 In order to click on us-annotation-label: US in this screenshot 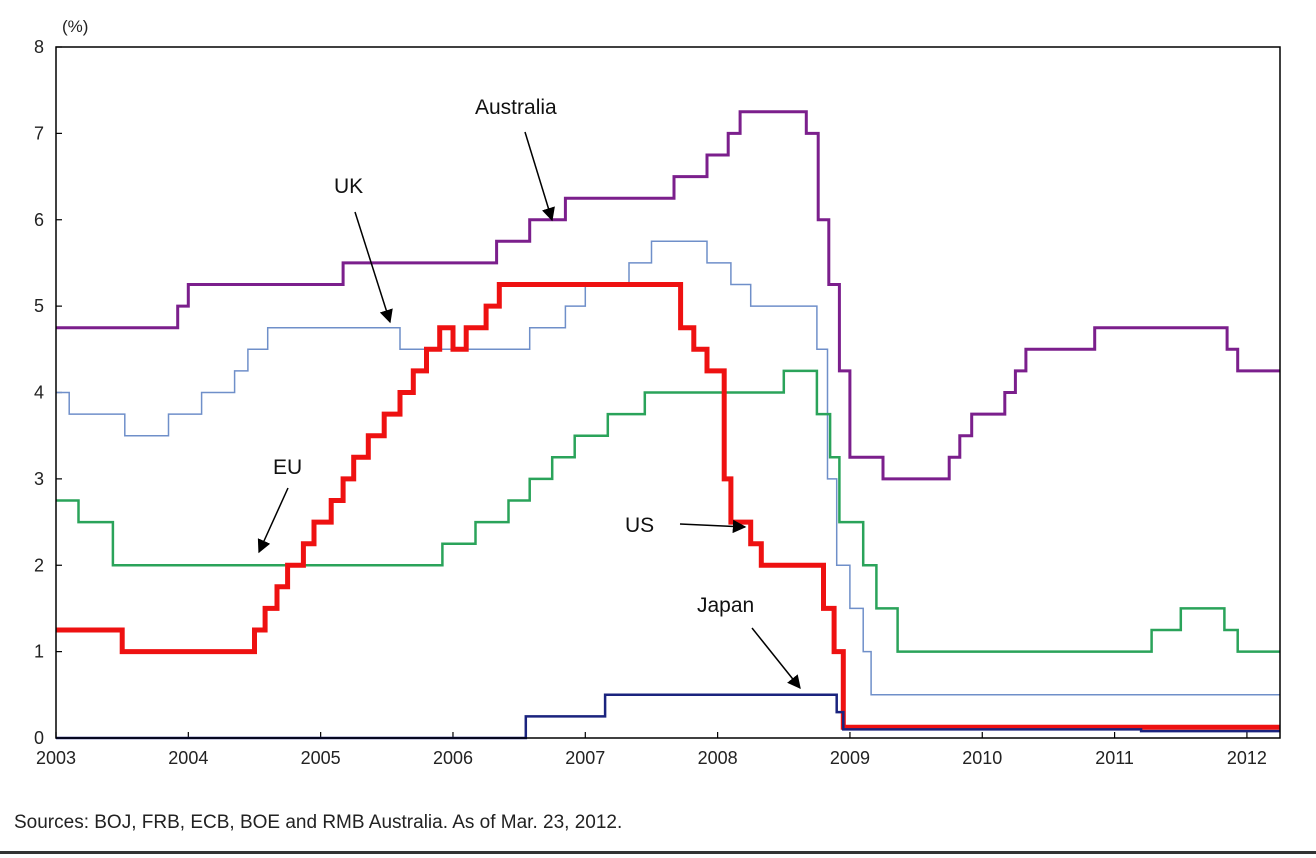, I will do `click(639, 525)`.